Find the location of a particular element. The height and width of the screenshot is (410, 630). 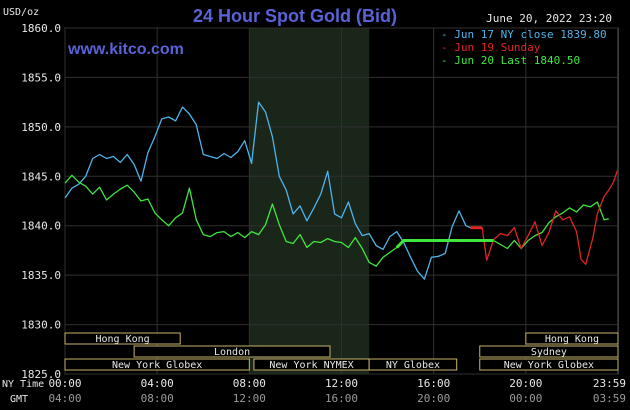

x-tick-label-gmt: 04:00 is located at coordinates (64, 398).